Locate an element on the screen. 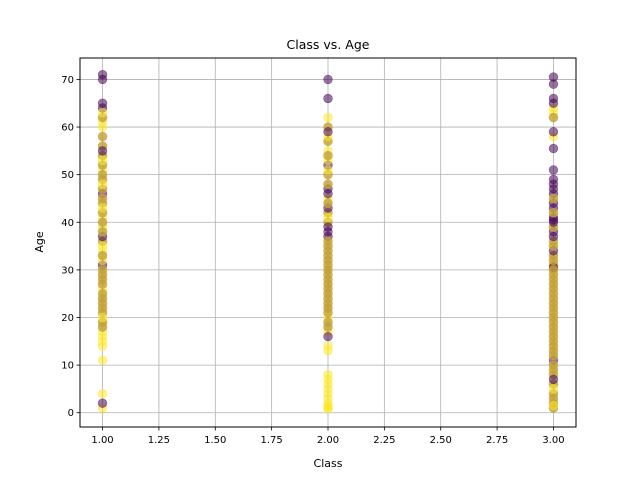 This screenshot has height=480, width=640. x-tick-label: 2.75 is located at coordinates (497, 440).